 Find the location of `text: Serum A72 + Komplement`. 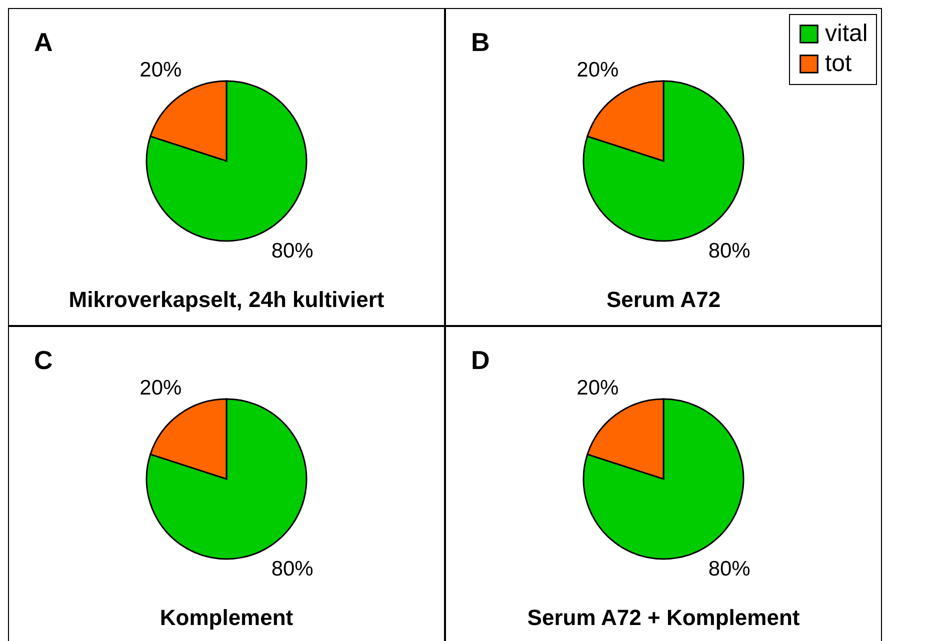

text: Serum A72 + Komplement is located at coordinates (663, 617).